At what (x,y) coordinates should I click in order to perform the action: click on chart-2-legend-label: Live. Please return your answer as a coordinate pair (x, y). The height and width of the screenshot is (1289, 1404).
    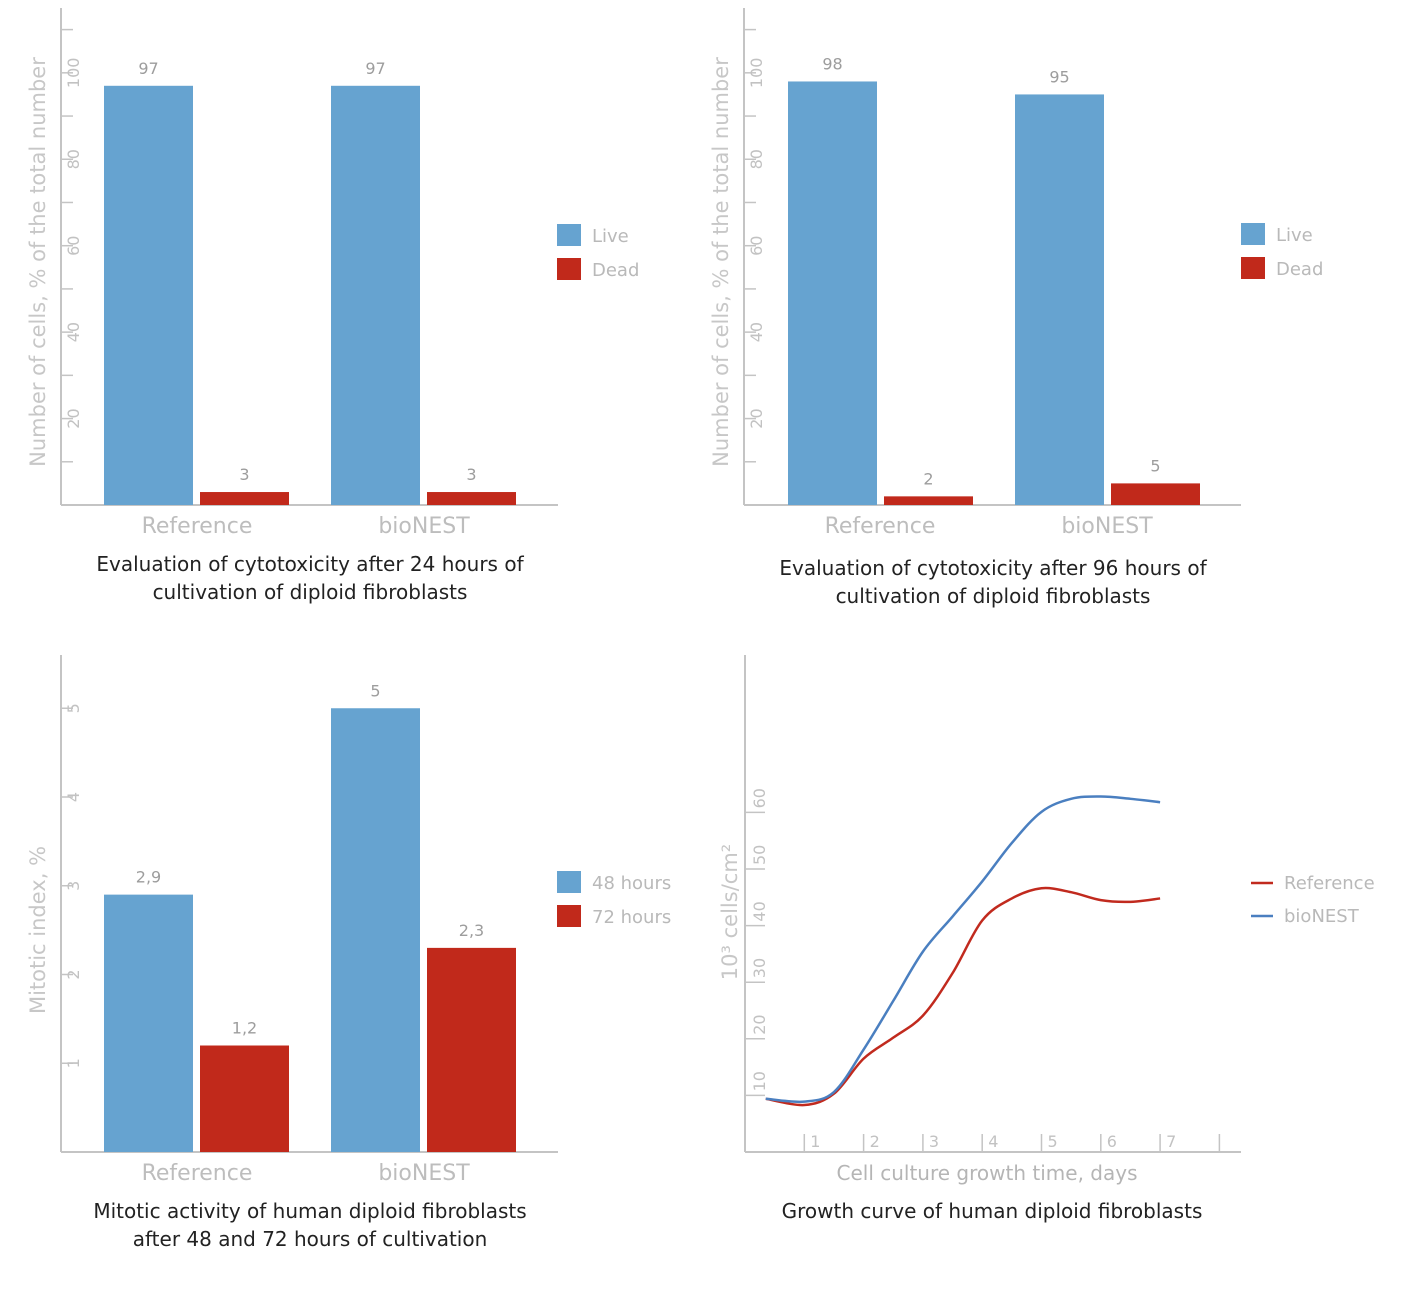
    Looking at the image, I should click on (1294, 235).